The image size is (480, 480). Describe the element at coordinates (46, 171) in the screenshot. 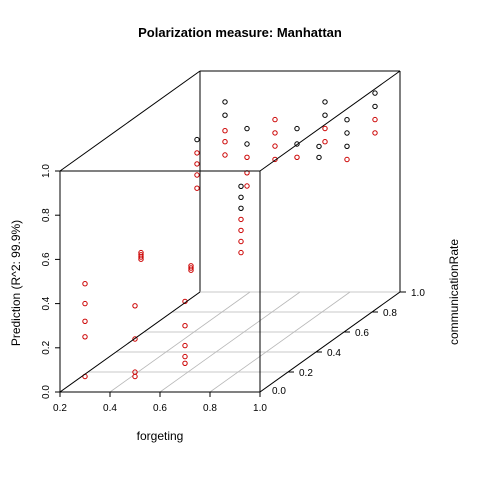

I see `z-tick-label: 1.0` at that location.